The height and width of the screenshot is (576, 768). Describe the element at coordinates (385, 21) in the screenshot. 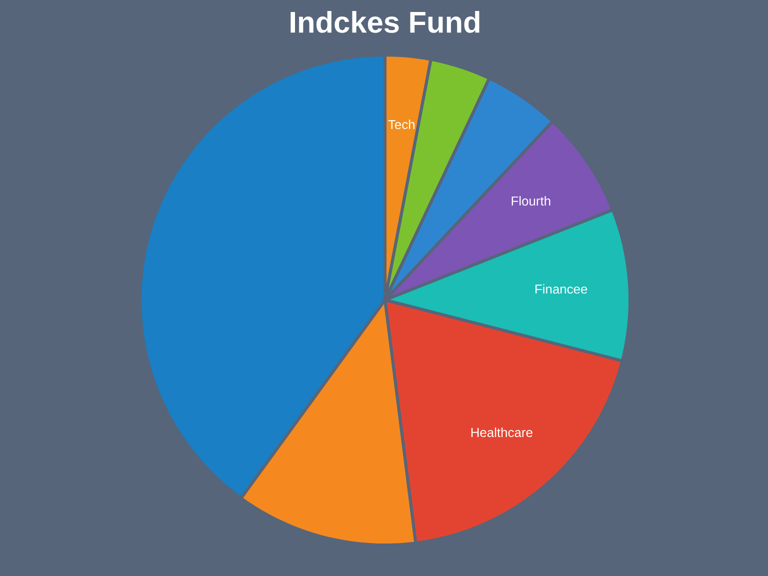

I see `chart-title: Indckes Fund` at that location.